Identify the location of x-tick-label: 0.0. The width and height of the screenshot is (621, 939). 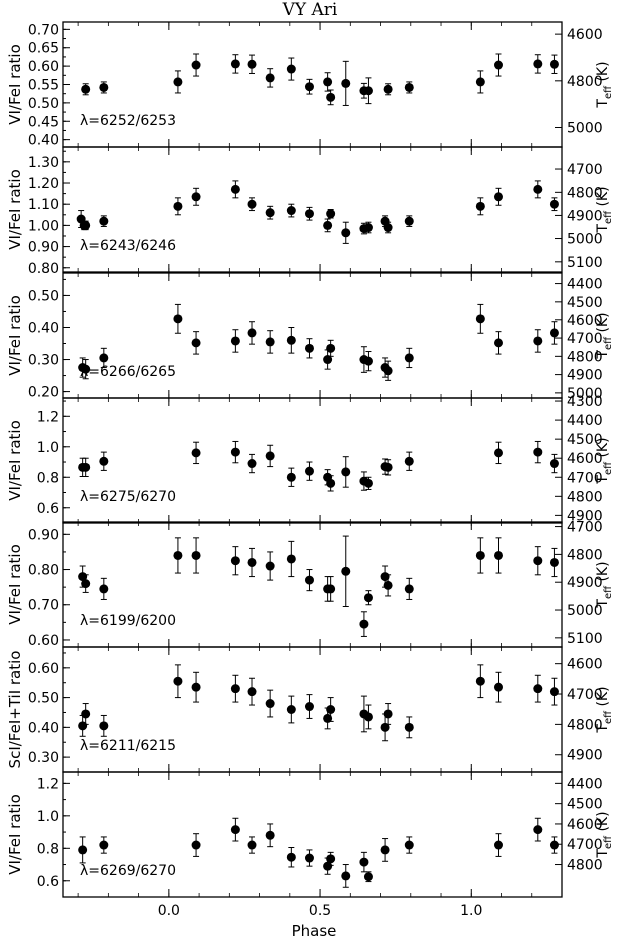
(169, 911).